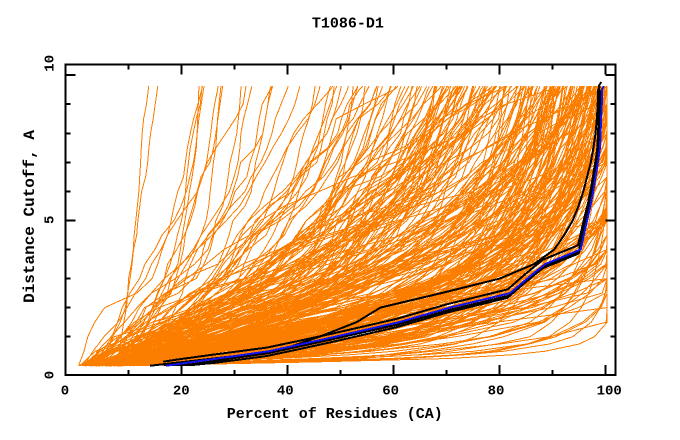  Describe the element at coordinates (51, 220) in the screenshot. I see `svg-text: 5` at that location.